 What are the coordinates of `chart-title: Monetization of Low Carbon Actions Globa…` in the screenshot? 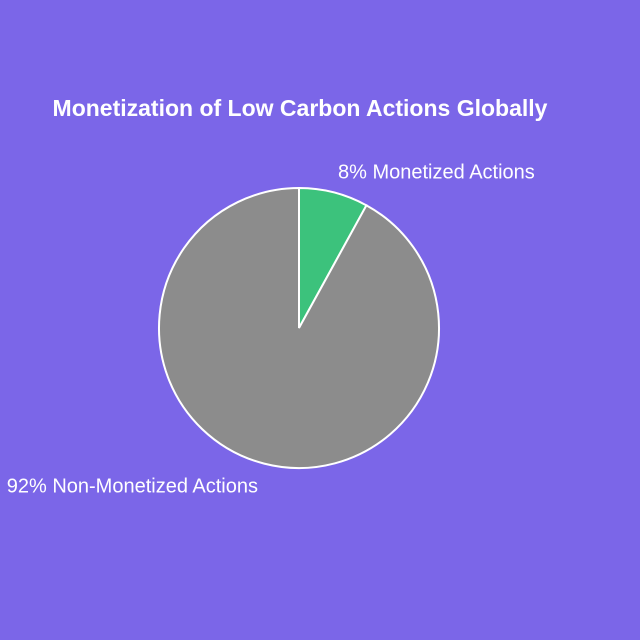 It's located at (300, 108).